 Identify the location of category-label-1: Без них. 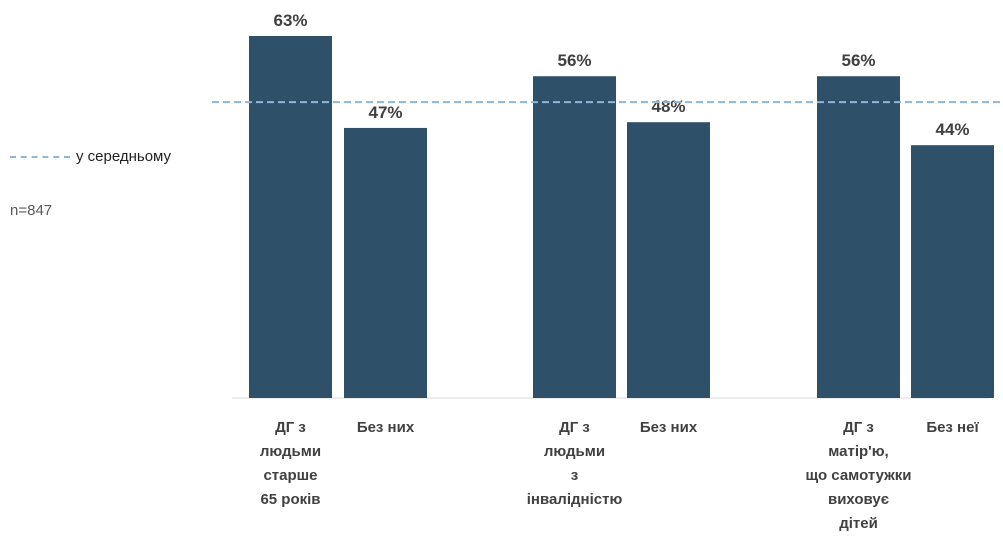
(386, 427).